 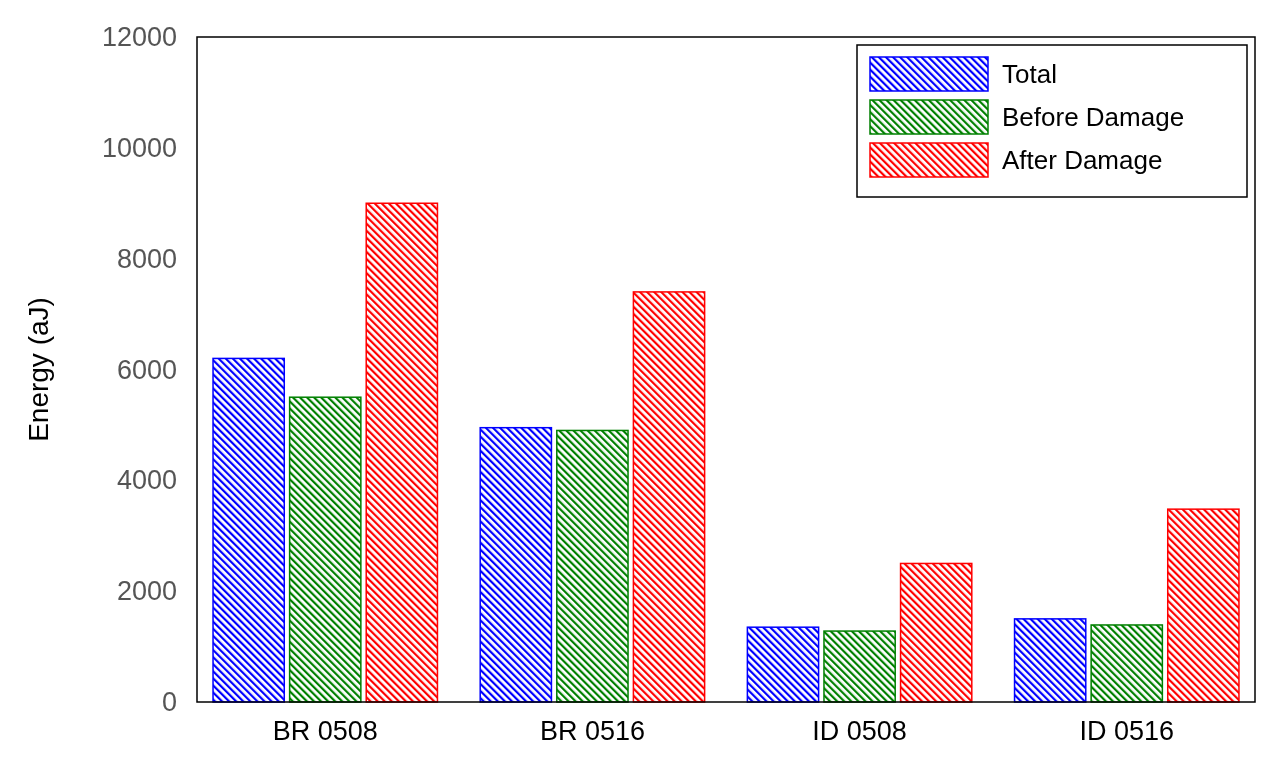 I want to click on x-tick-label: BR 0516, so click(x=592, y=731).